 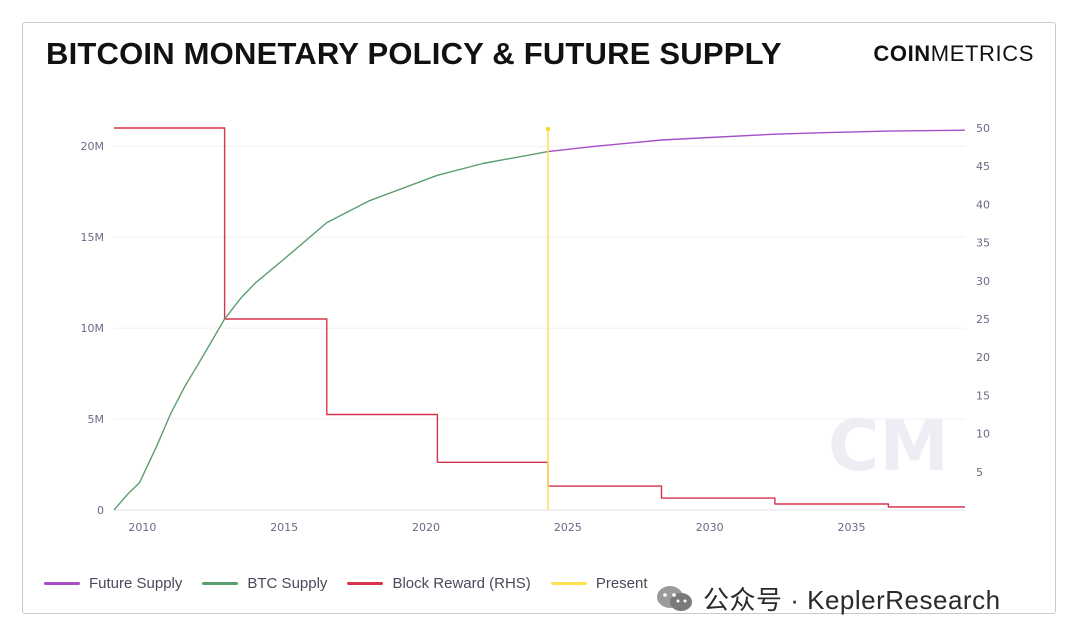 I want to click on brand-logo: COINMETRICS, so click(x=953, y=54).